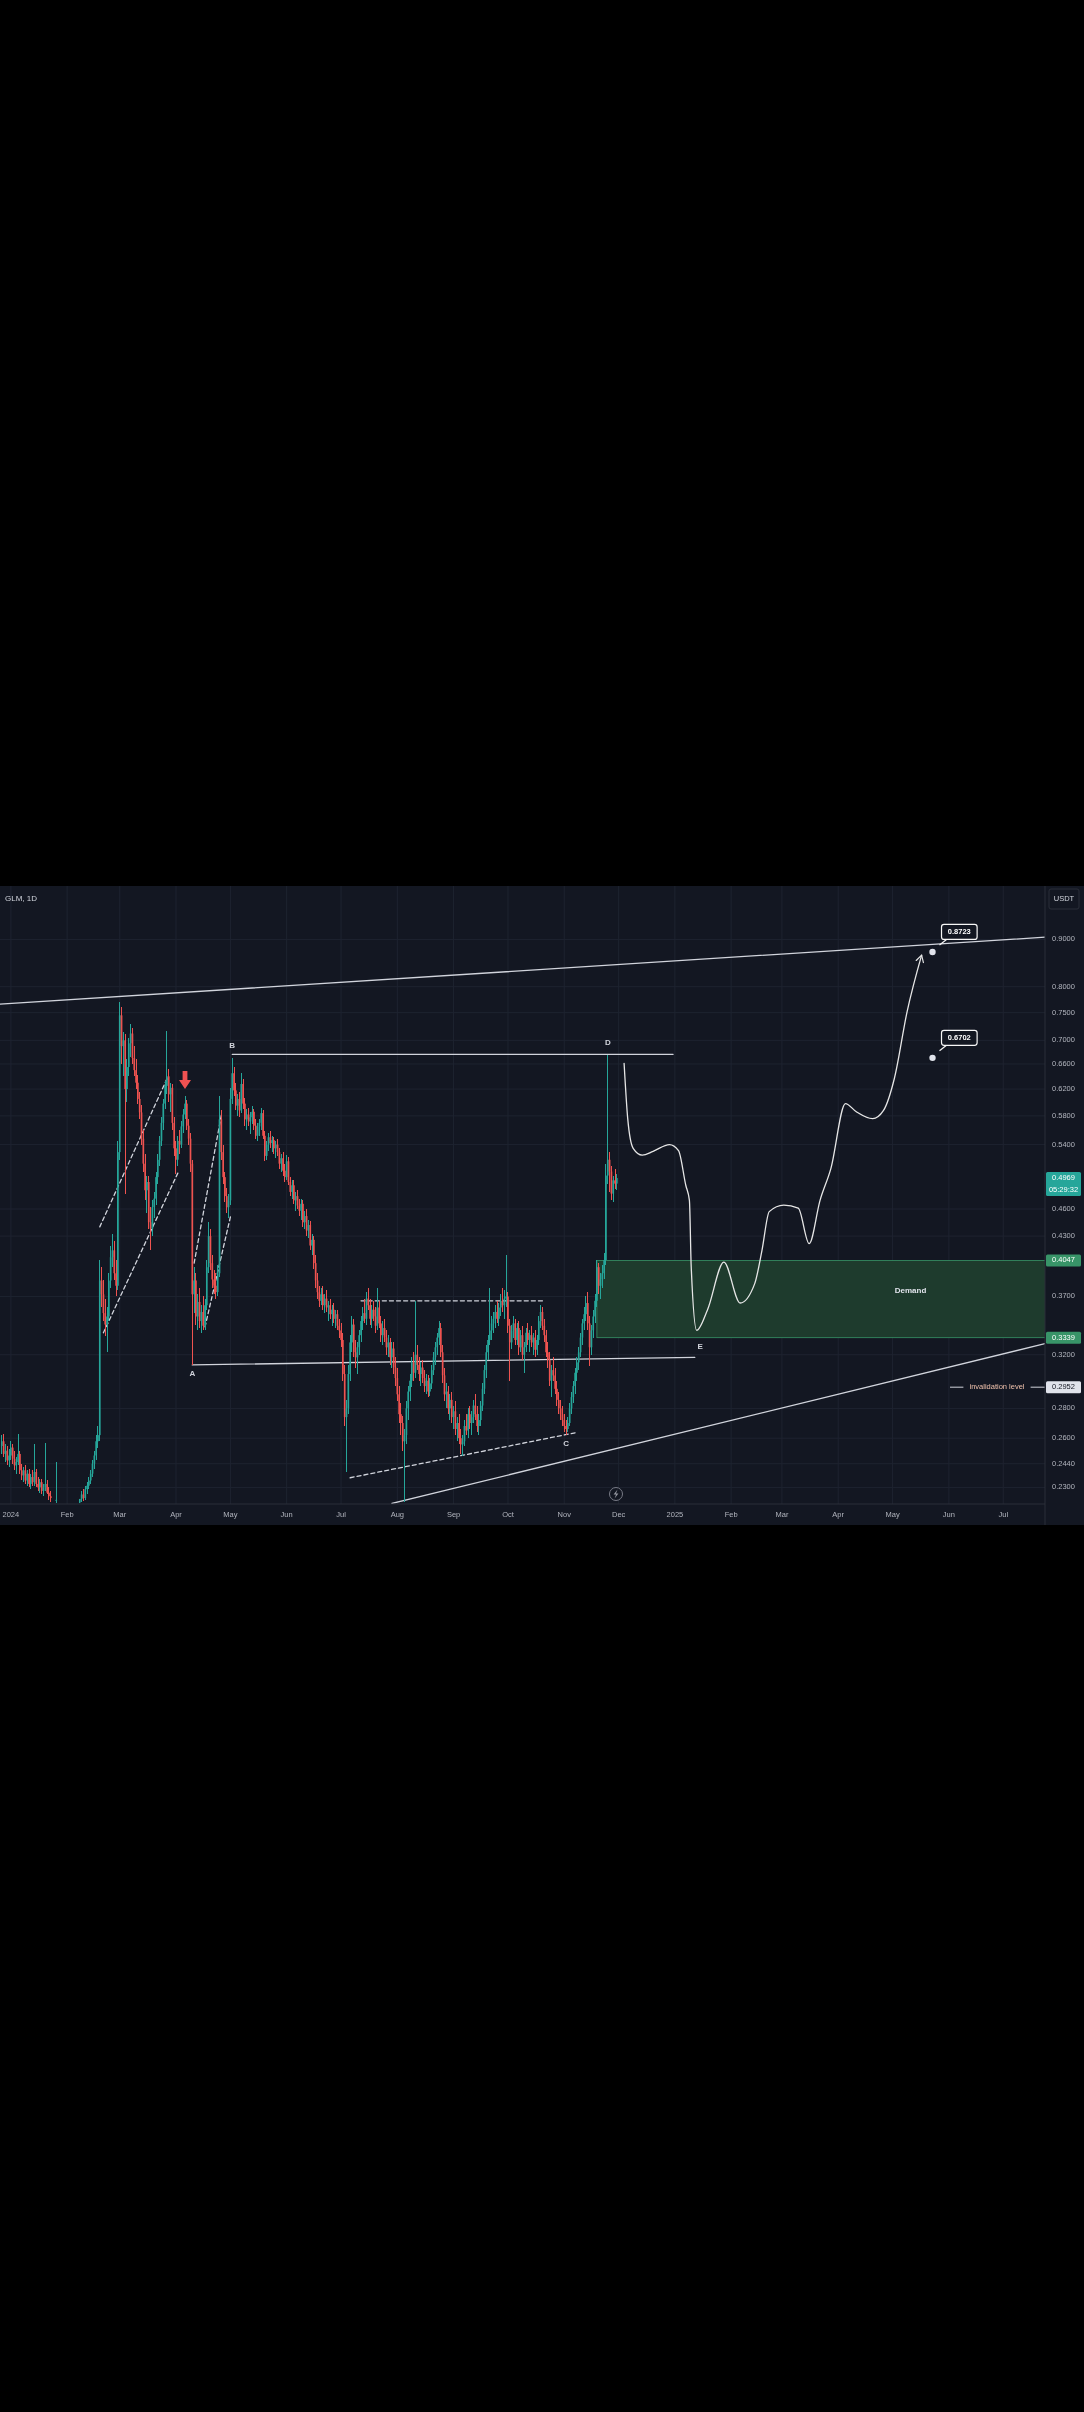 Image resolution: width=1084 pixels, height=2412 pixels. I want to click on text: GLM, 1D, so click(21, 899).